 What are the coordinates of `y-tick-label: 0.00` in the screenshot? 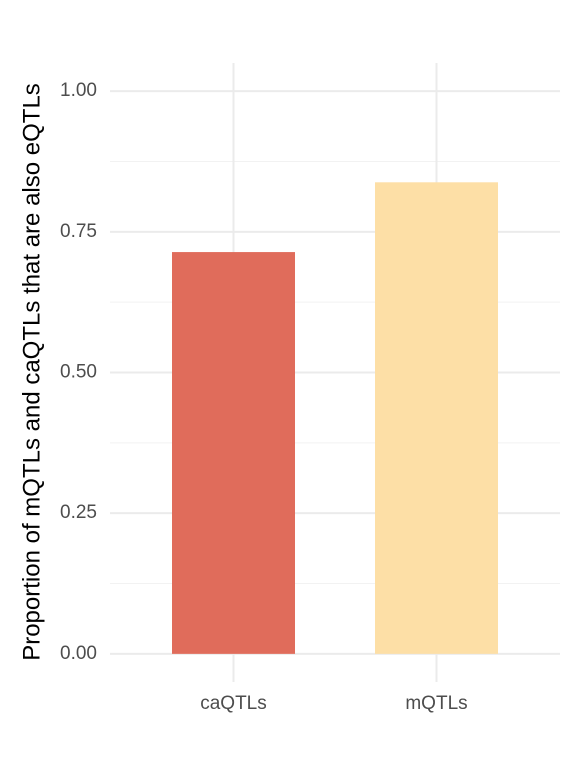 It's located at (78, 653).